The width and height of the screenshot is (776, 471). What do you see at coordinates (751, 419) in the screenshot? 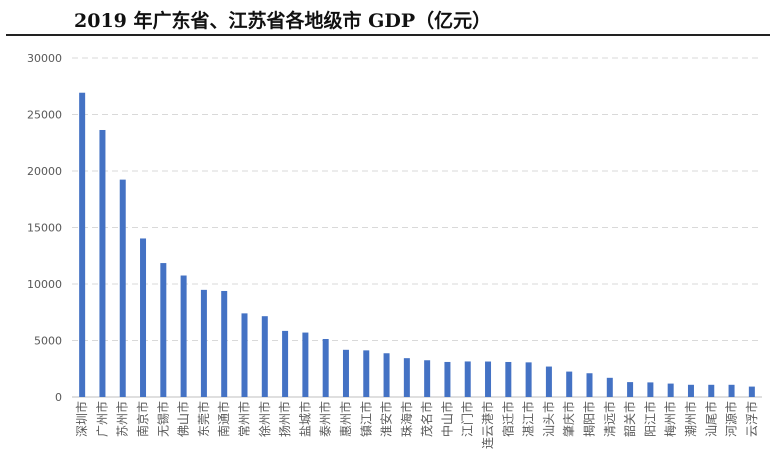
I see `x-tick-label: 云浮市` at bounding box center [751, 419].